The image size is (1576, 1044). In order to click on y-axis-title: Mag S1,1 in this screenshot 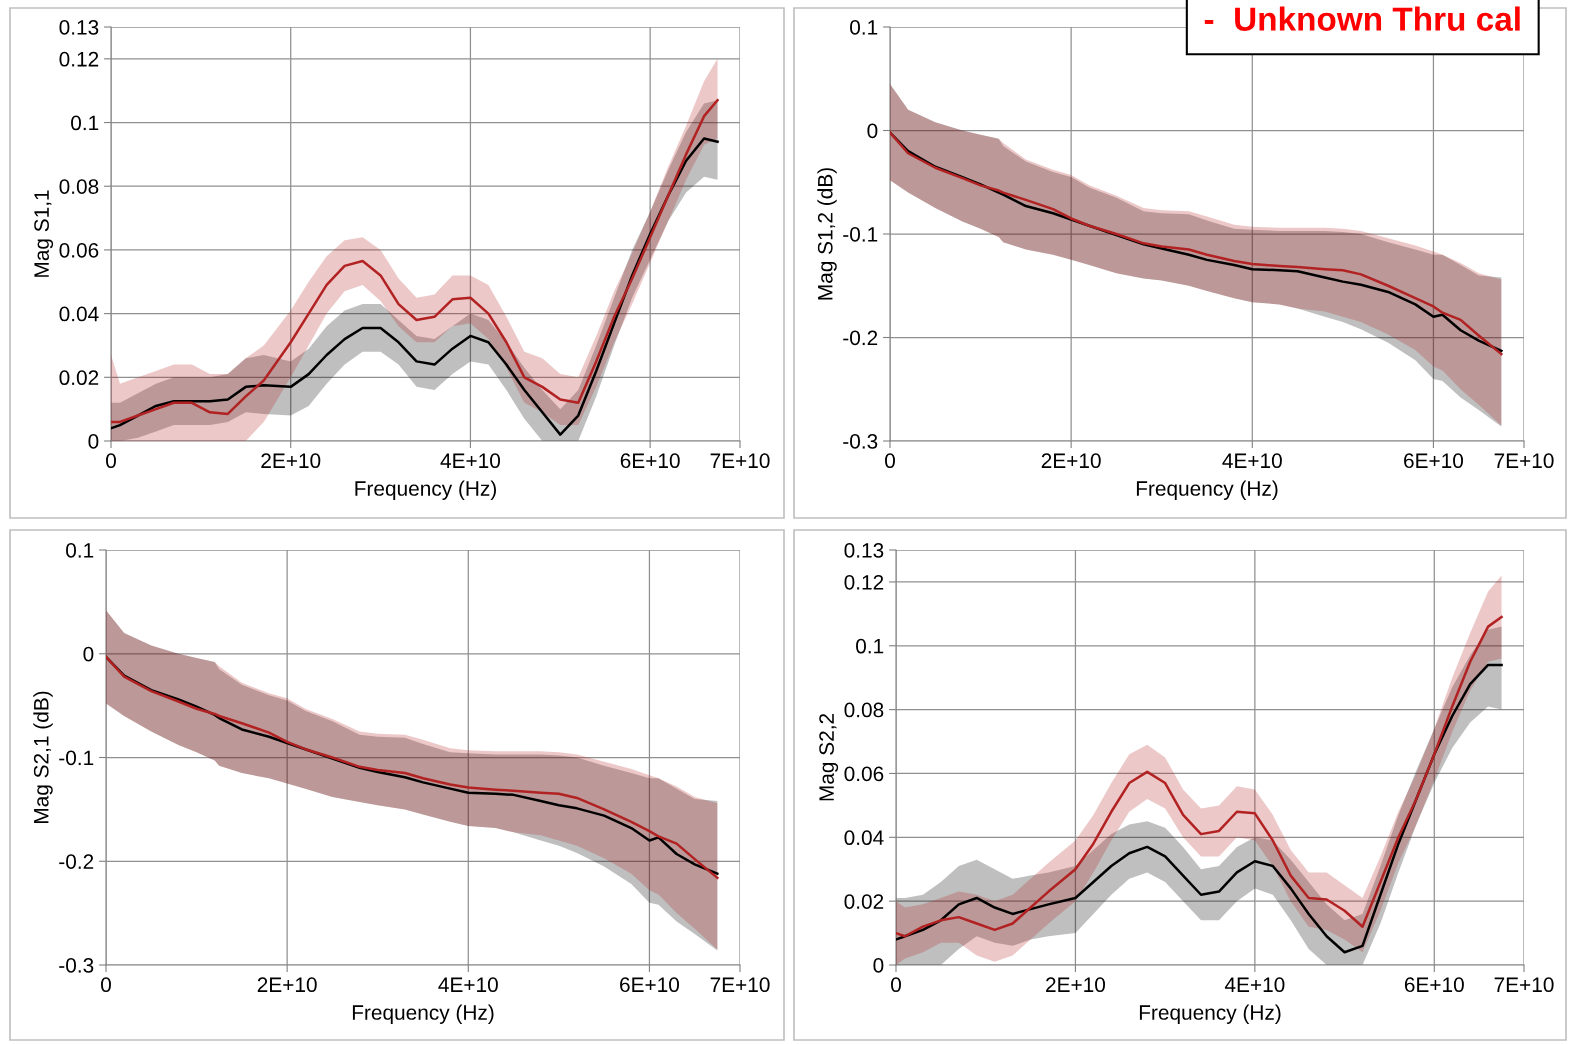, I will do `click(44, 233)`.